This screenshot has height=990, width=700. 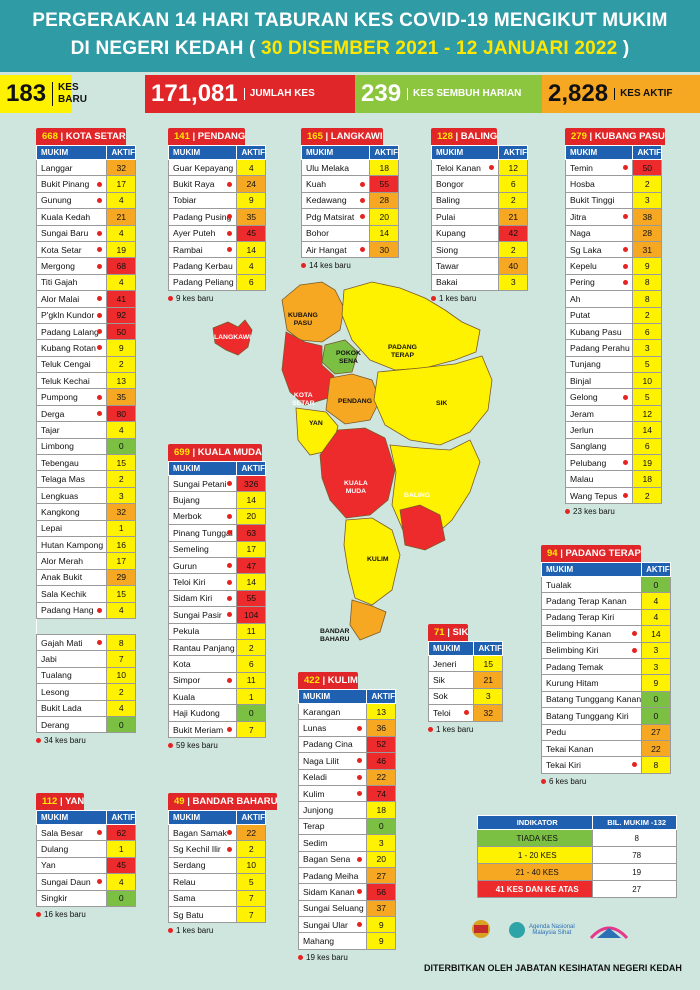 I want to click on map-label-kota-setar: KOTA SETAR, so click(x=303, y=399).